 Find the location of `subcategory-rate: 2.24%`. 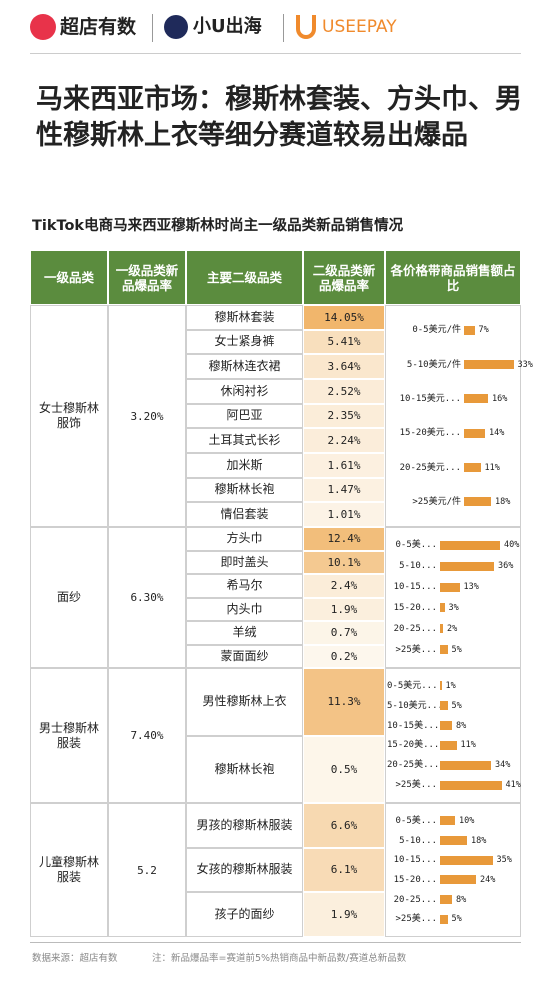

subcategory-rate: 2.24% is located at coordinates (344, 440).